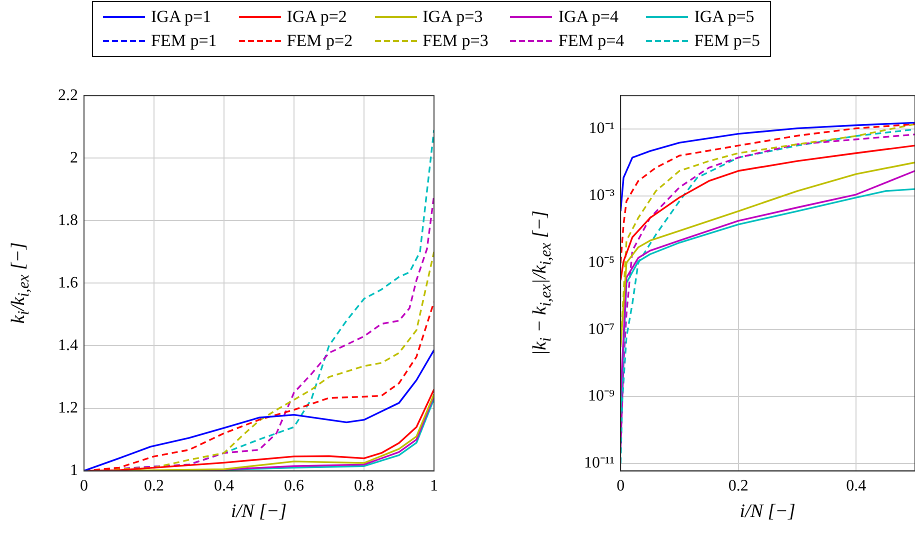 The width and height of the screenshot is (915, 542). Describe the element at coordinates (455, 41) in the screenshot. I see `legend-label: FEM p=3` at that location.